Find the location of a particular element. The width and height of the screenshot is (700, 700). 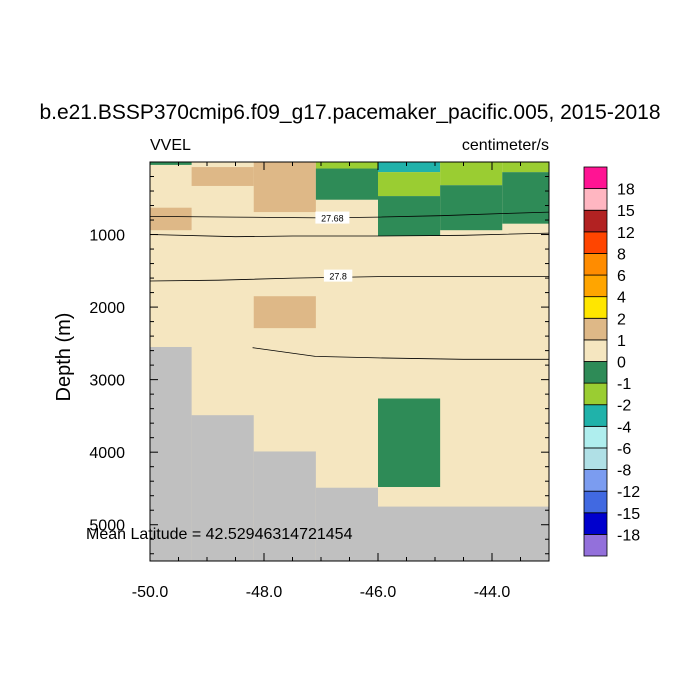

colorbar-label: 18 is located at coordinates (626, 190).